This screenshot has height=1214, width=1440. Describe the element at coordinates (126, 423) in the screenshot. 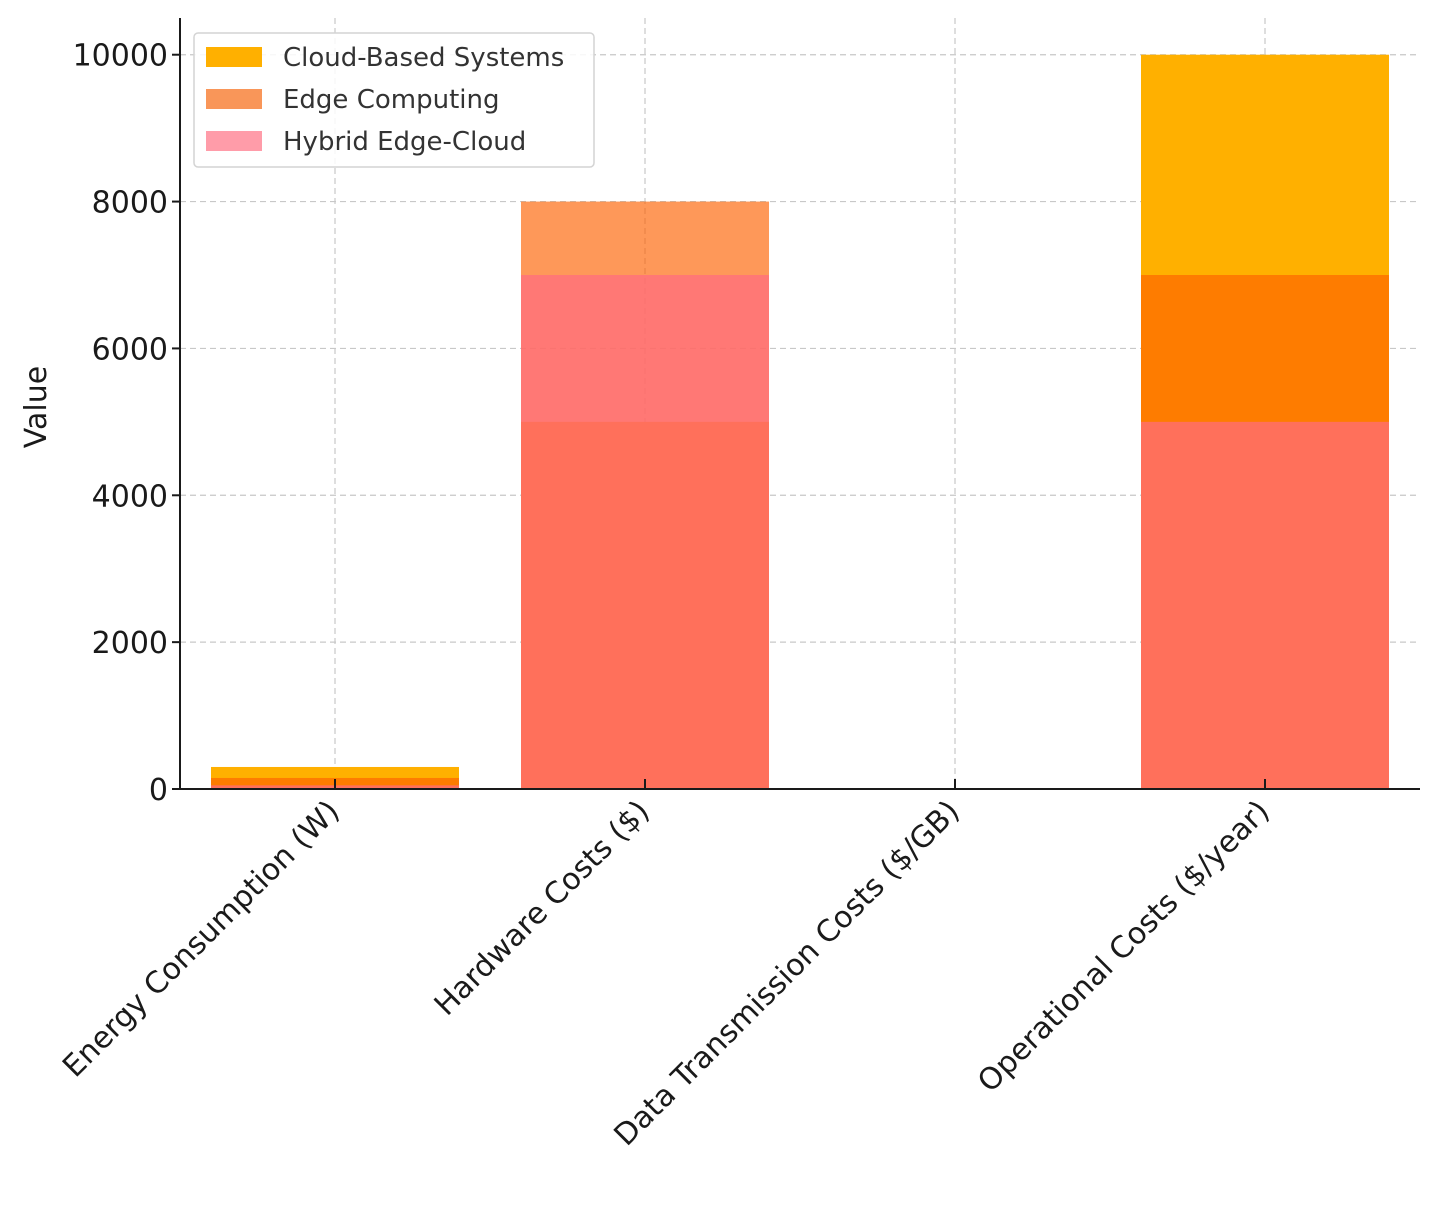

I see `y-axis-ticks: 0 2000 4000 6000 8000 10000` at that location.